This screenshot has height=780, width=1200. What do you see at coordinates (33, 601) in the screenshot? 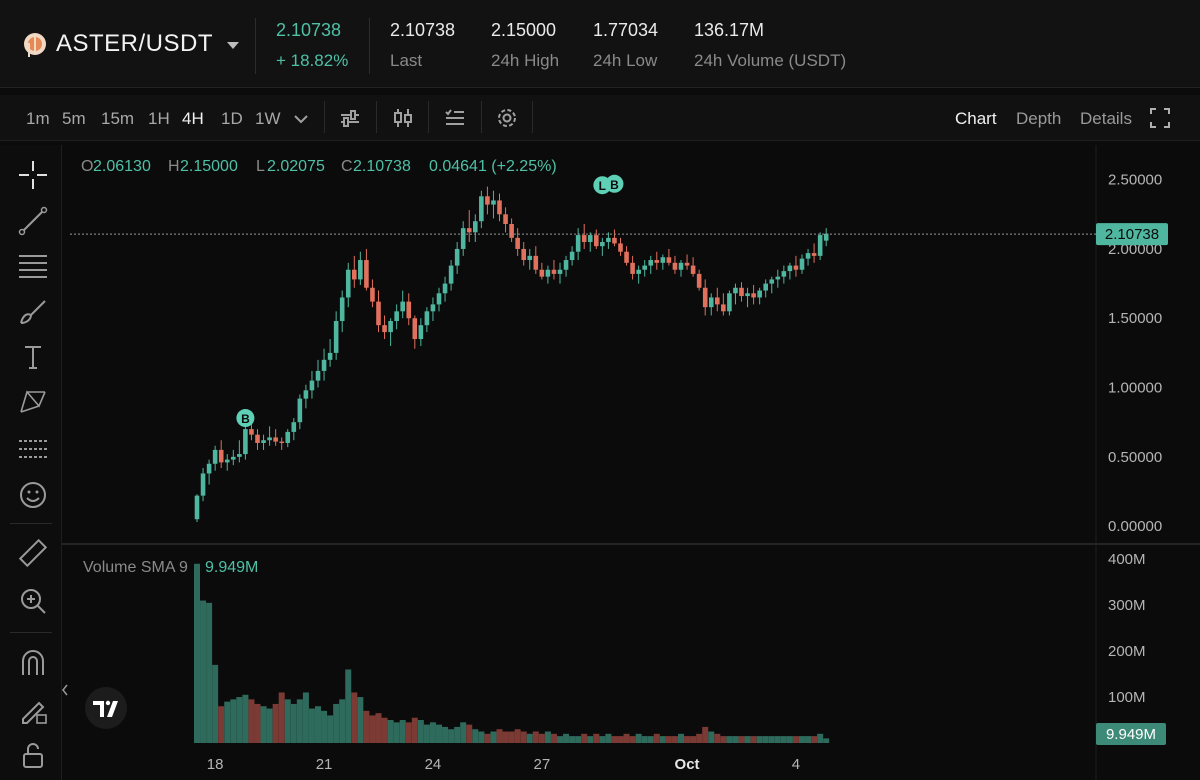
I see `zoom-in-icon` at bounding box center [33, 601].